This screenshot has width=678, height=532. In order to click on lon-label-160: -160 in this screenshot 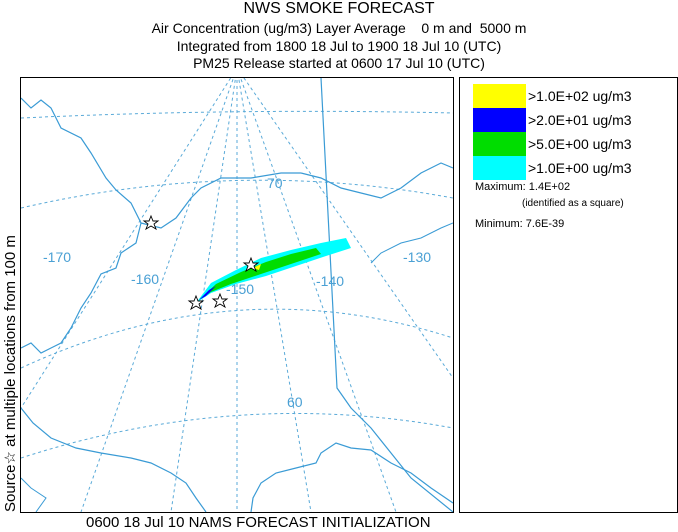, I will do `click(145, 279)`.